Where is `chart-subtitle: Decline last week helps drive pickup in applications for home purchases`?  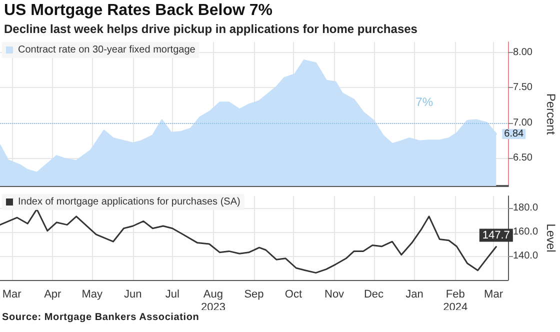 chart-subtitle: Decline last week helps drive pickup in applications for home purchases is located at coordinates (211, 29).